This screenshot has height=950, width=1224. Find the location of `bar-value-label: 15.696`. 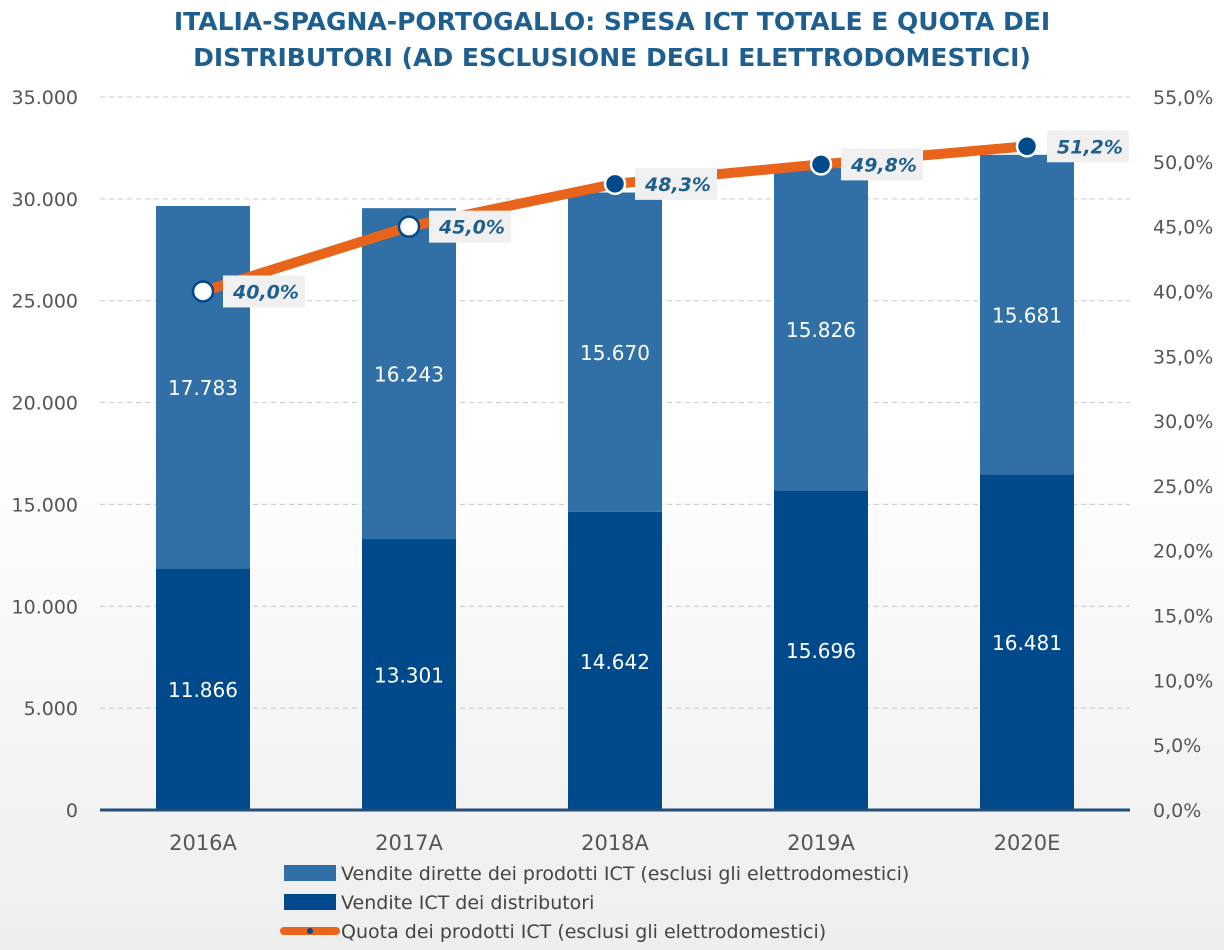

bar-value-label: 15.696 is located at coordinates (821, 651).